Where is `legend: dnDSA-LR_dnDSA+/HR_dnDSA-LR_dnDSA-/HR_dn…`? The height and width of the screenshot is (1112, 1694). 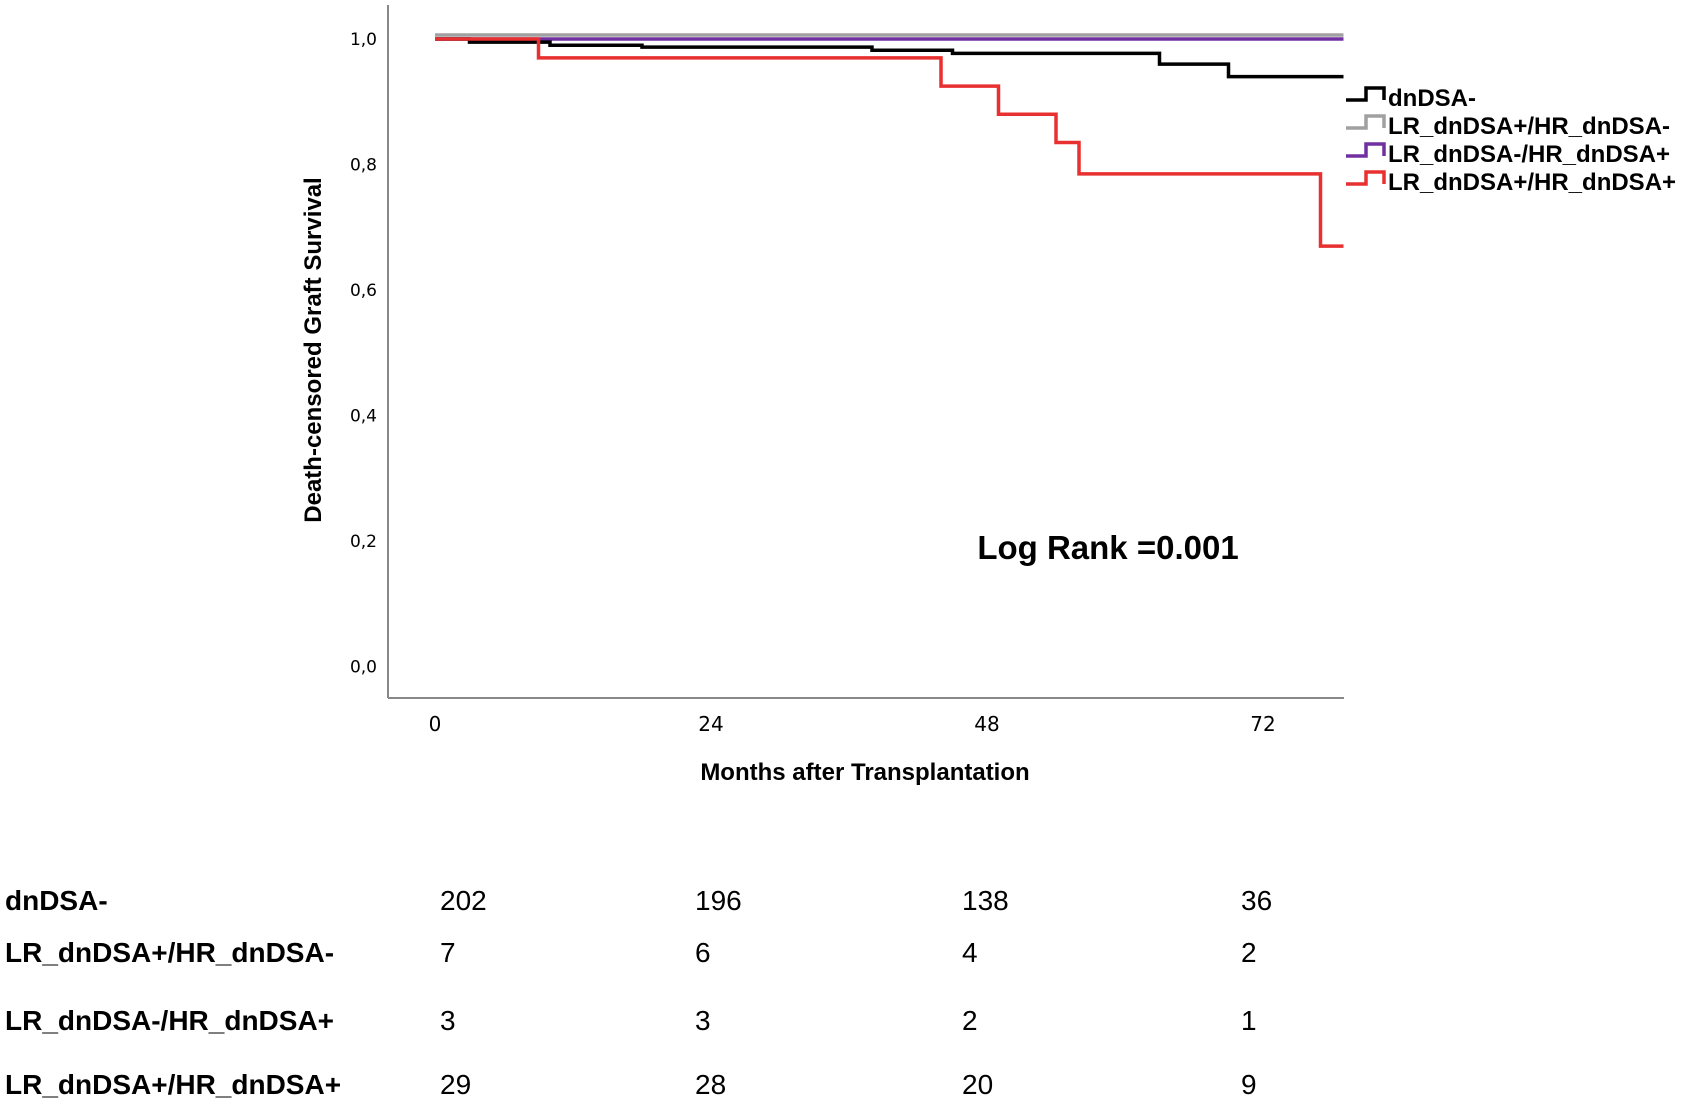 legend: dnDSA-LR_dnDSA+/HR_dnDSA-LR_dnDSA-/HR_dn… is located at coordinates (1511, 140).